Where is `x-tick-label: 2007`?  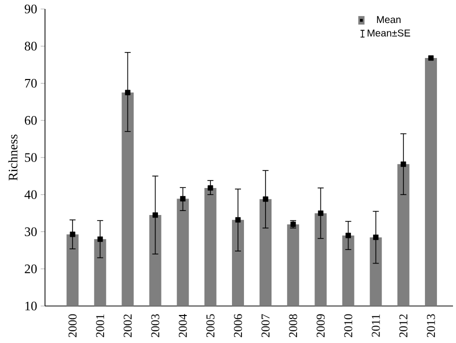 x-tick-label: 2007 is located at coordinates (266, 326).